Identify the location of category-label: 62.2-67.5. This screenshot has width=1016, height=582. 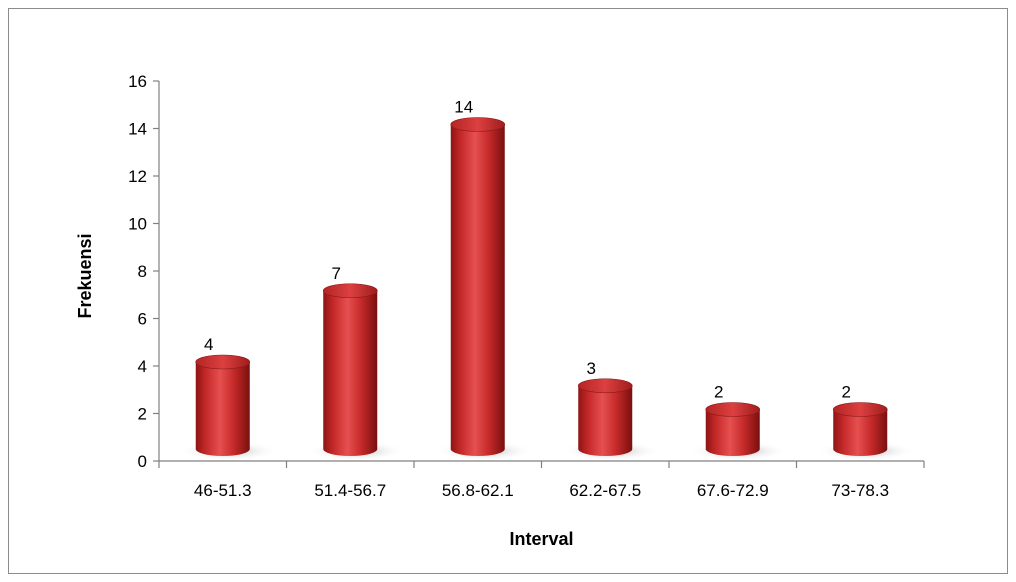
(605, 490).